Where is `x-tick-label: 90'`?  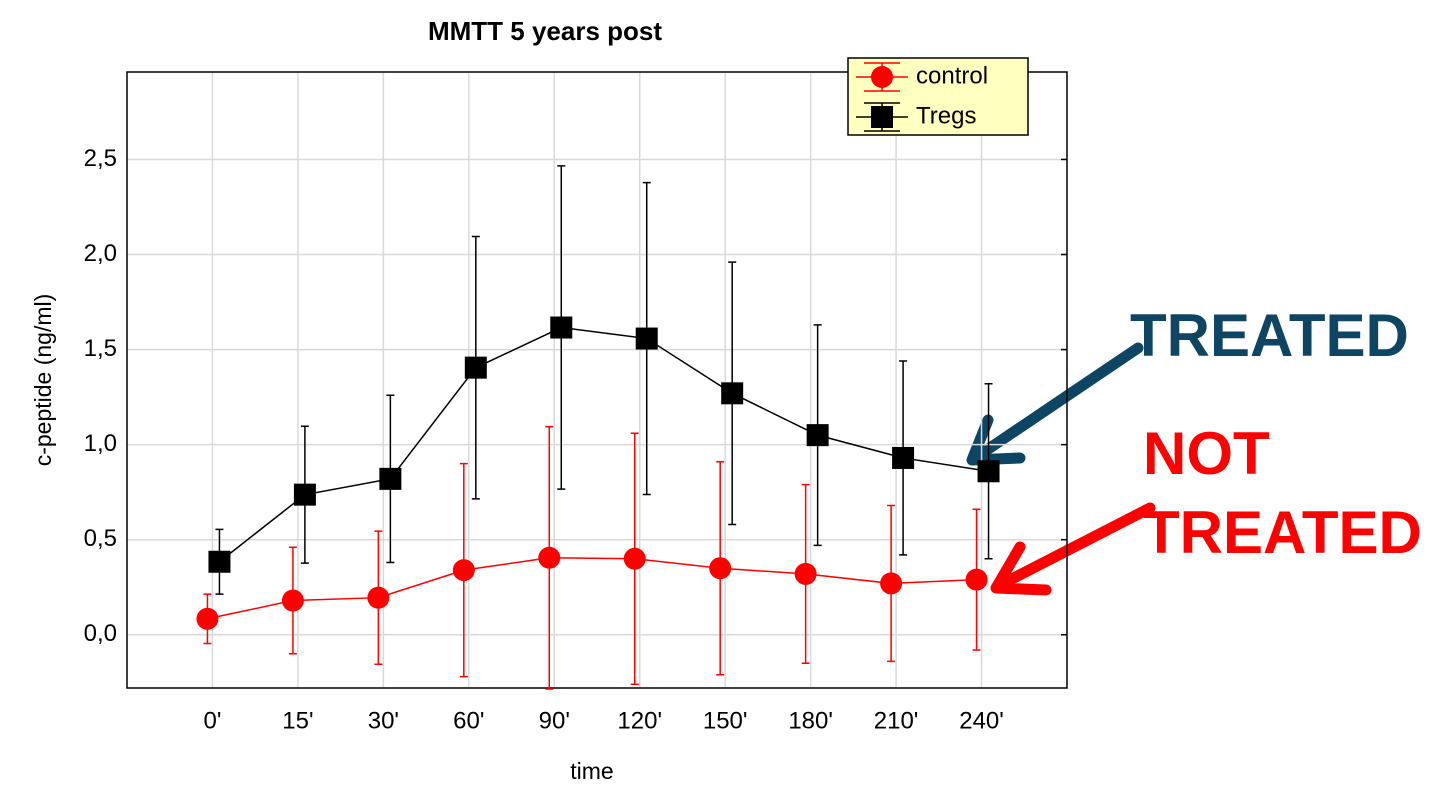 x-tick-label: 90' is located at coordinates (554, 720).